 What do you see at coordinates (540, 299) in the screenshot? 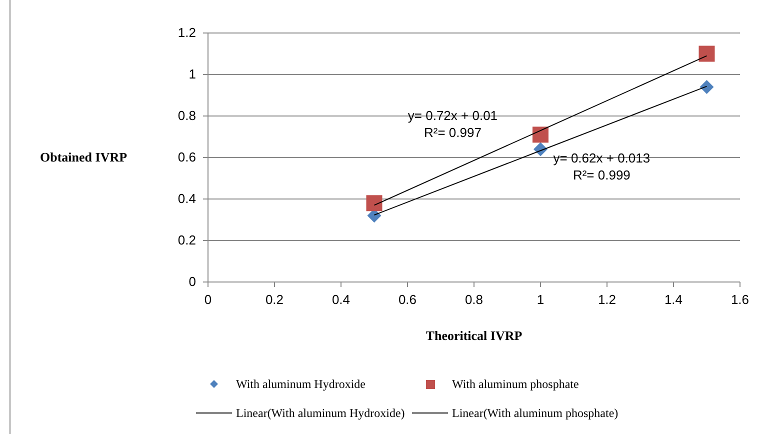
I see `x-tick-label: 1` at bounding box center [540, 299].